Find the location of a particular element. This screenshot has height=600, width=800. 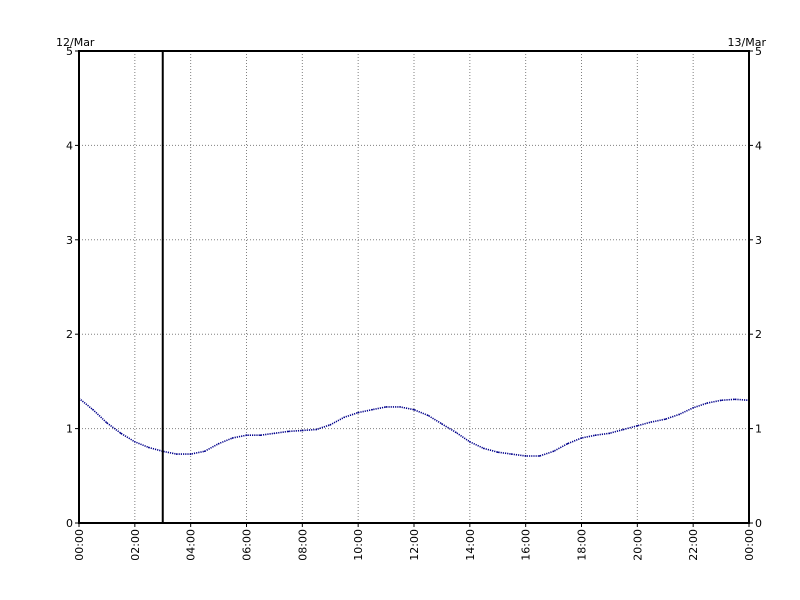

y-tick-label-right: 0 is located at coordinates (758, 523).